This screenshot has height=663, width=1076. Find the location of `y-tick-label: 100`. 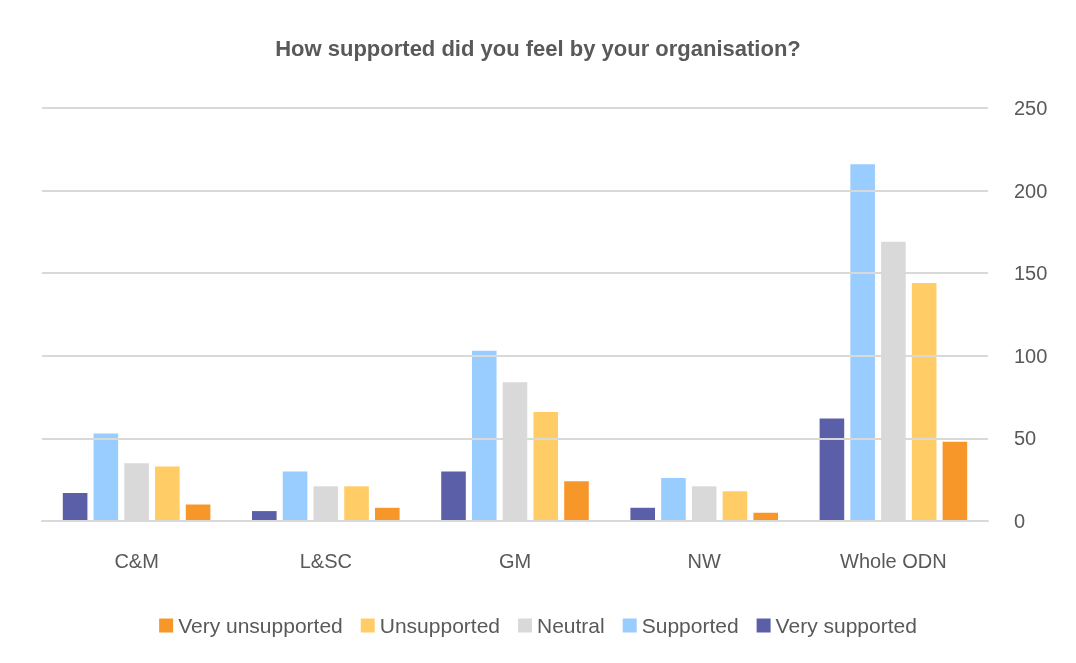

y-tick-label: 100 is located at coordinates (1031, 355).